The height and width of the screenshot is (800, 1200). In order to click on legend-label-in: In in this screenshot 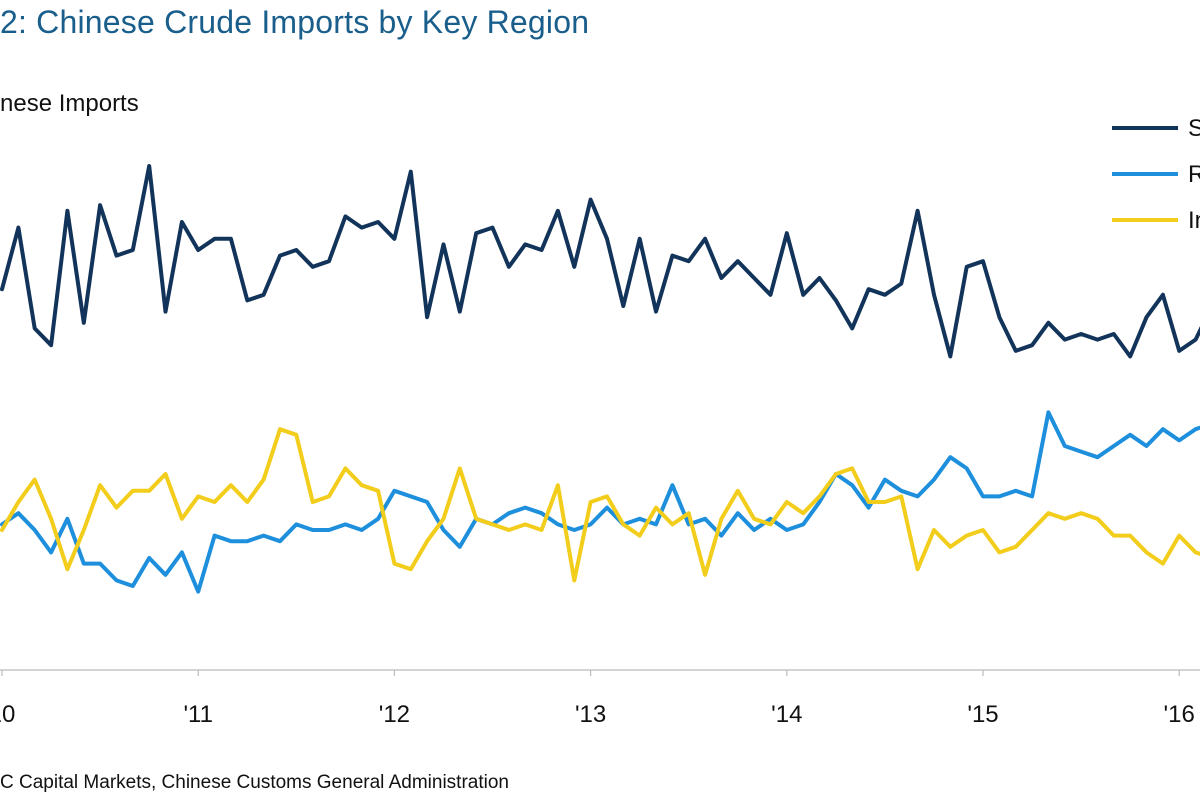, I will do `click(1194, 220)`.